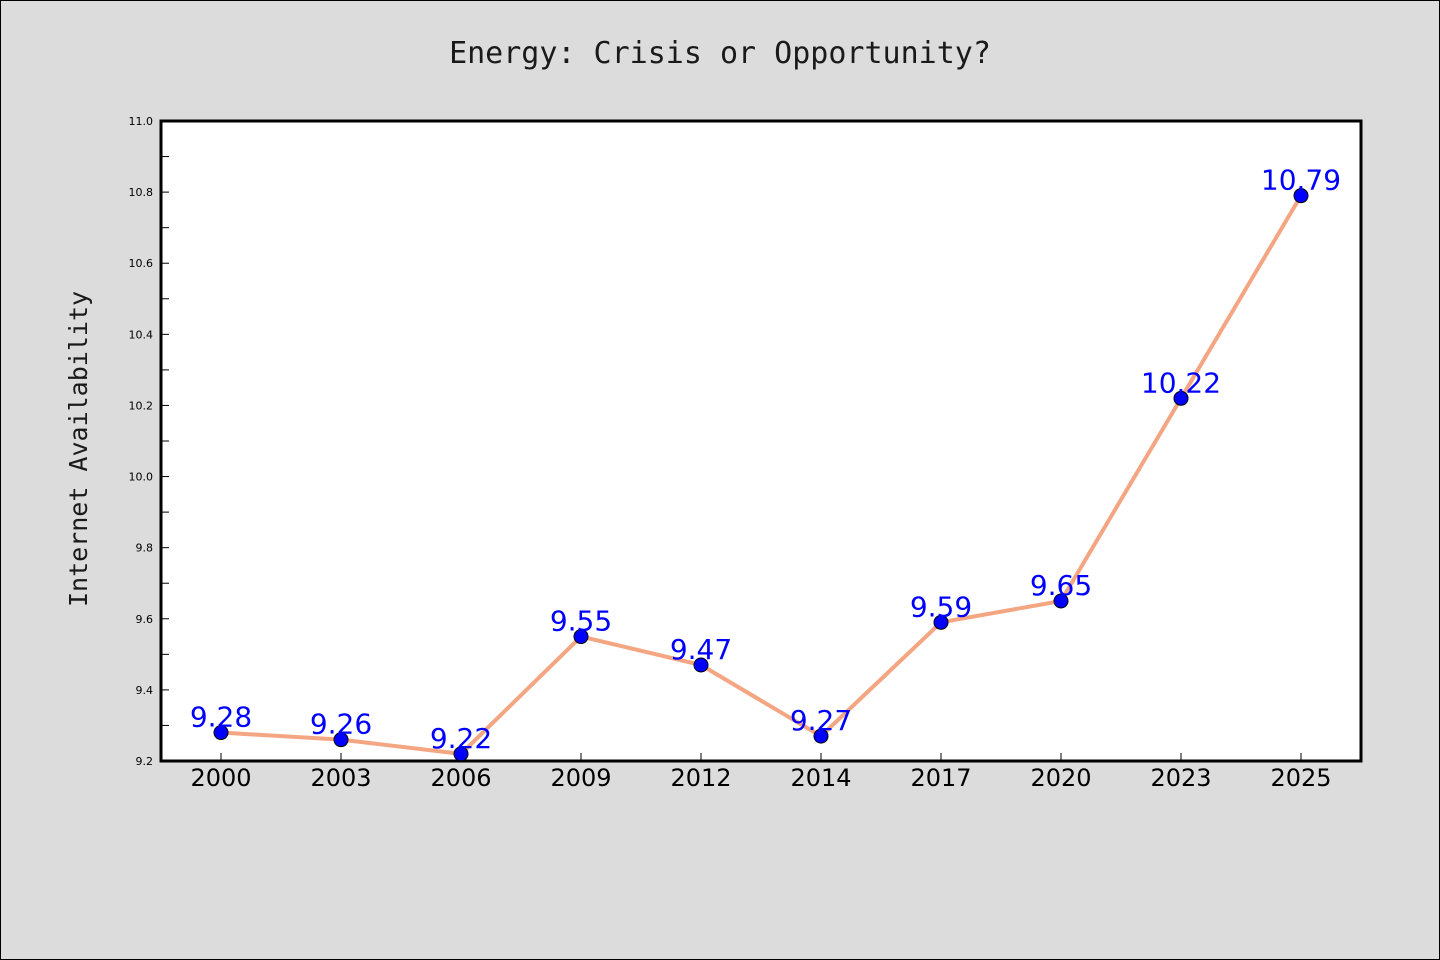 The image size is (1440, 960). Describe the element at coordinates (340, 778) in the screenshot. I see `x-tick-label: 2003` at that location.